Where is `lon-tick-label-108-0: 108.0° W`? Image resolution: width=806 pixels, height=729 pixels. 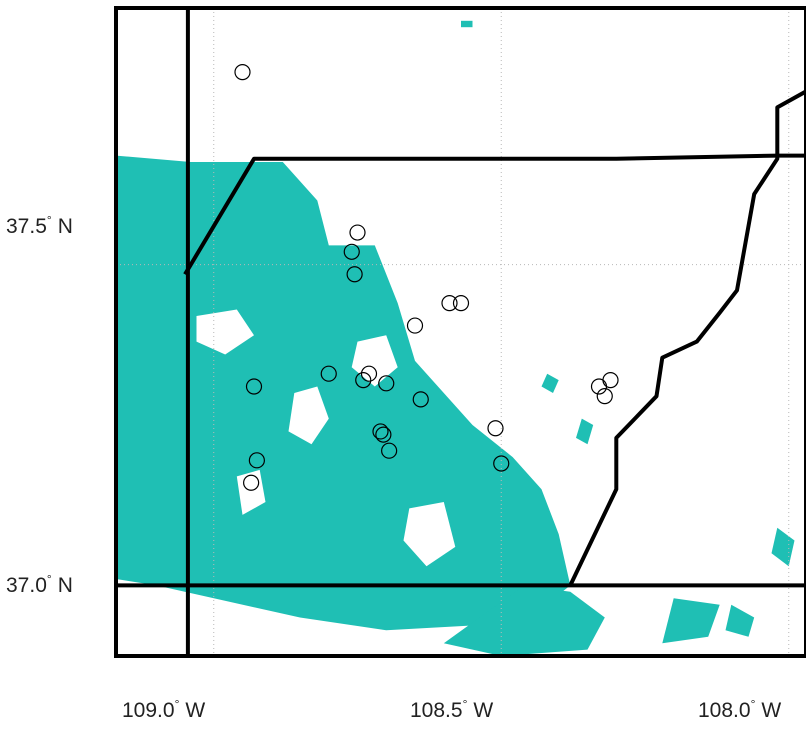
lon-tick-label-108-0: 108.0° W is located at coordinates (739, 709).